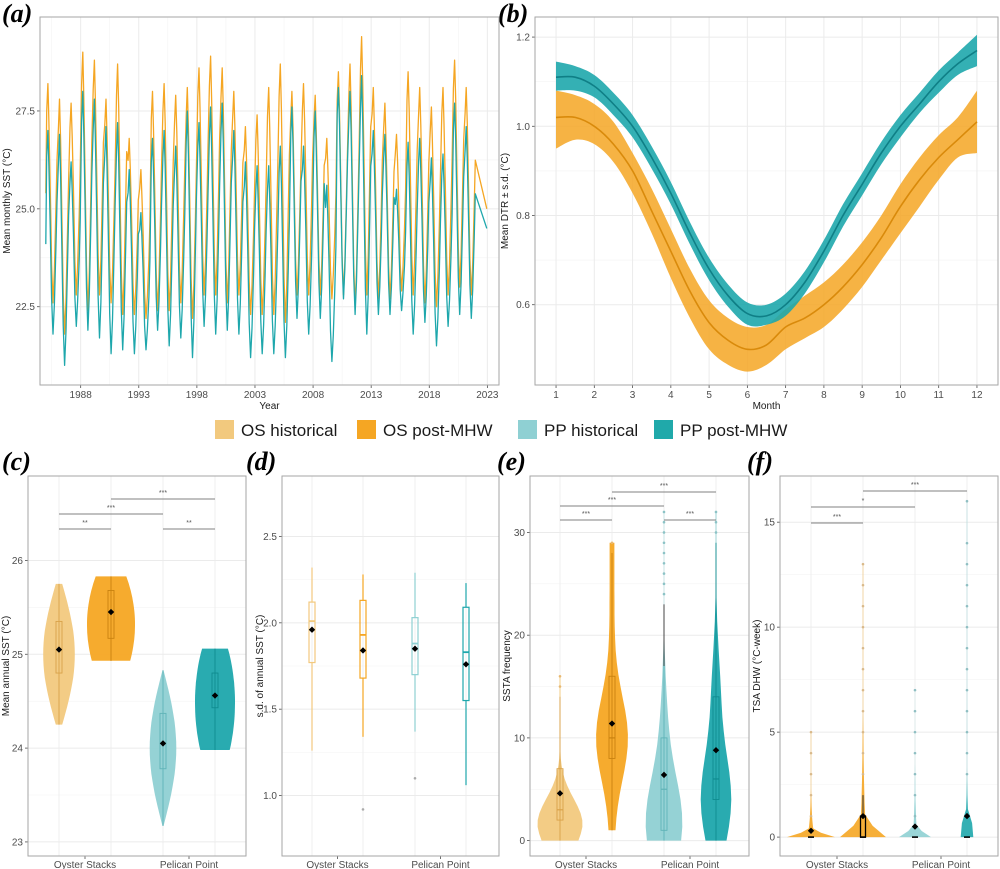 The width and height of the screenshot is (1000, 869). I want to click on panel-c-os-historical-mean-marker, so click(59, 649).